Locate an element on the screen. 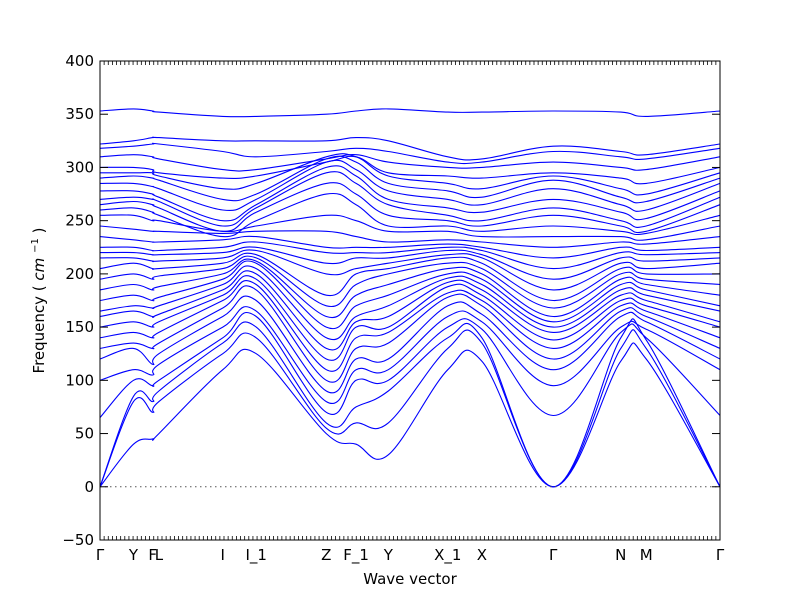 The width and height of the screenshot is (800, 600). y-axis-label-text: Frequency is located at coordinates (39, 335).